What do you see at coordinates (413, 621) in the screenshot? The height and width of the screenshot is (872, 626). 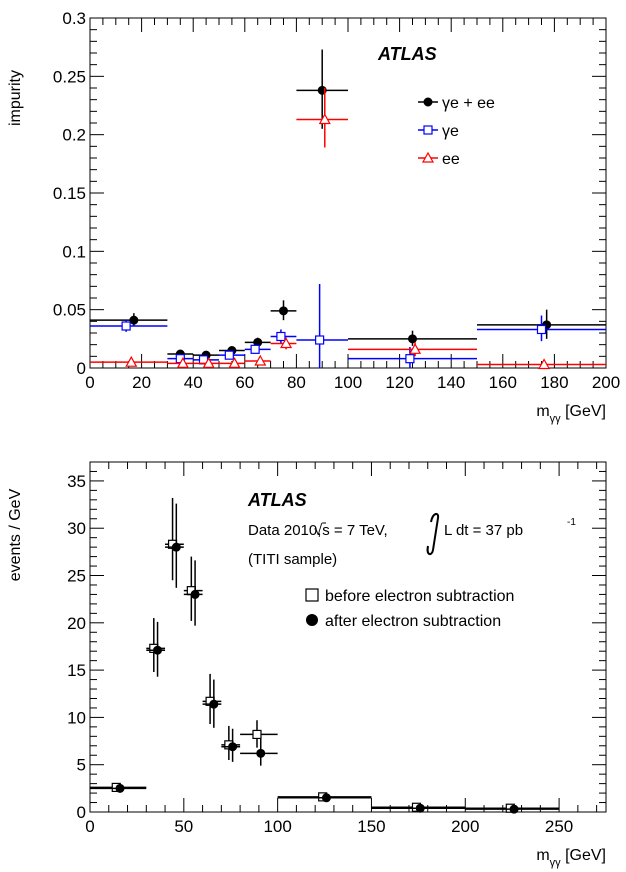 I see `legend-label: after electron subtraction` at bounding box center [413, 621].